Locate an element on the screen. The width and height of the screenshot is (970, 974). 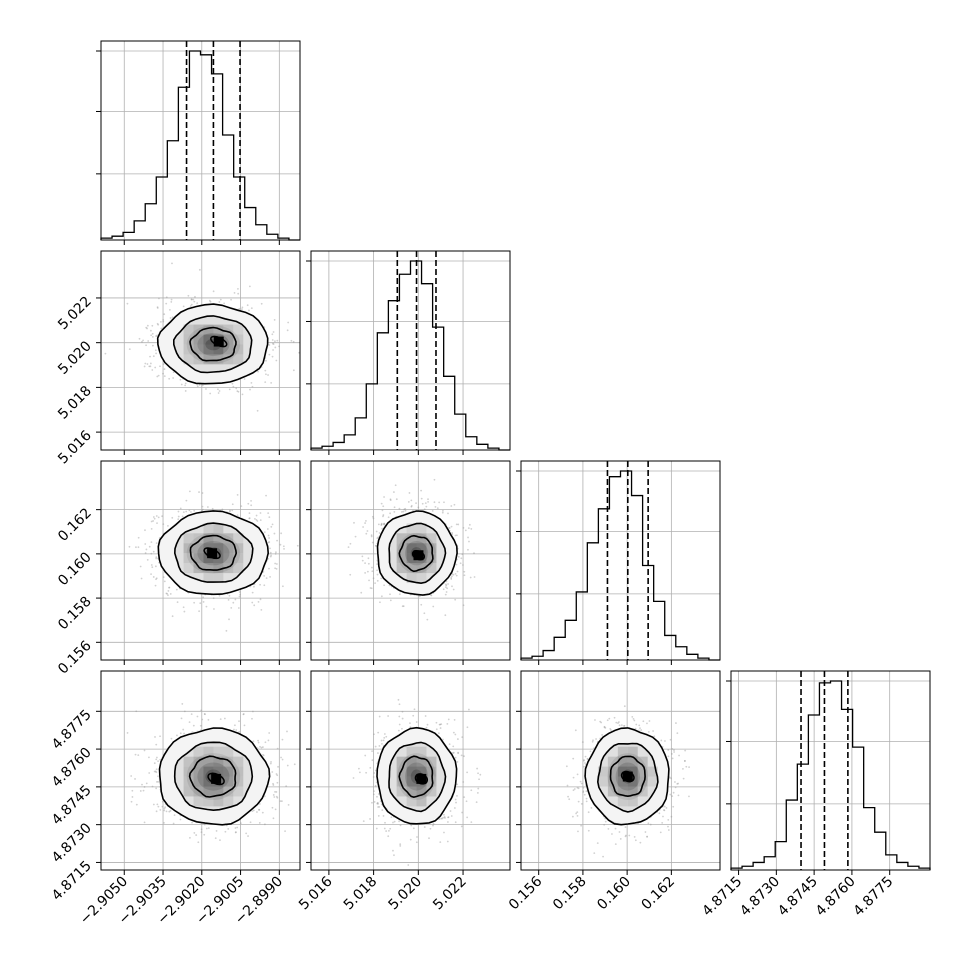
contour-middle is located at coordinates (213, 552).